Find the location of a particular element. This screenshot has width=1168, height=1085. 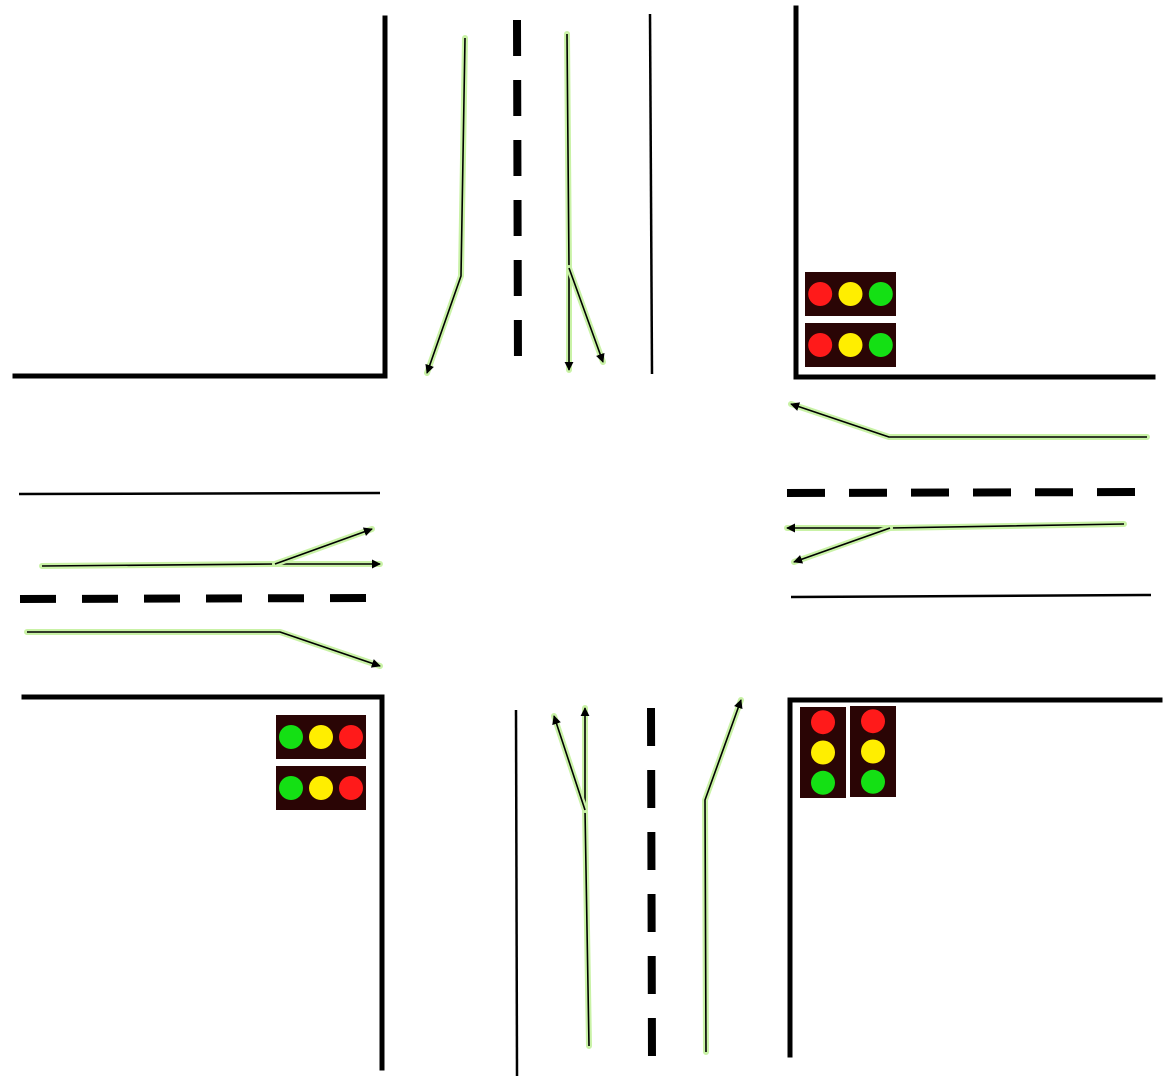

signal-sw-1-green-light is located at coordinates (291, 737).